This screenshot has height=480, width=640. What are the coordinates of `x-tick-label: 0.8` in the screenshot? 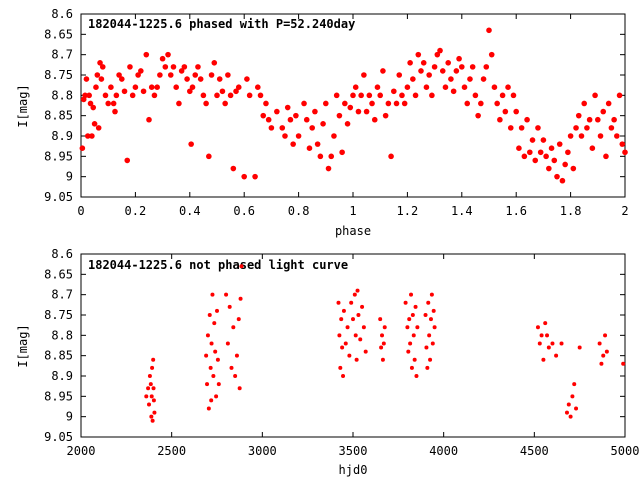 It's located at (299, 211).